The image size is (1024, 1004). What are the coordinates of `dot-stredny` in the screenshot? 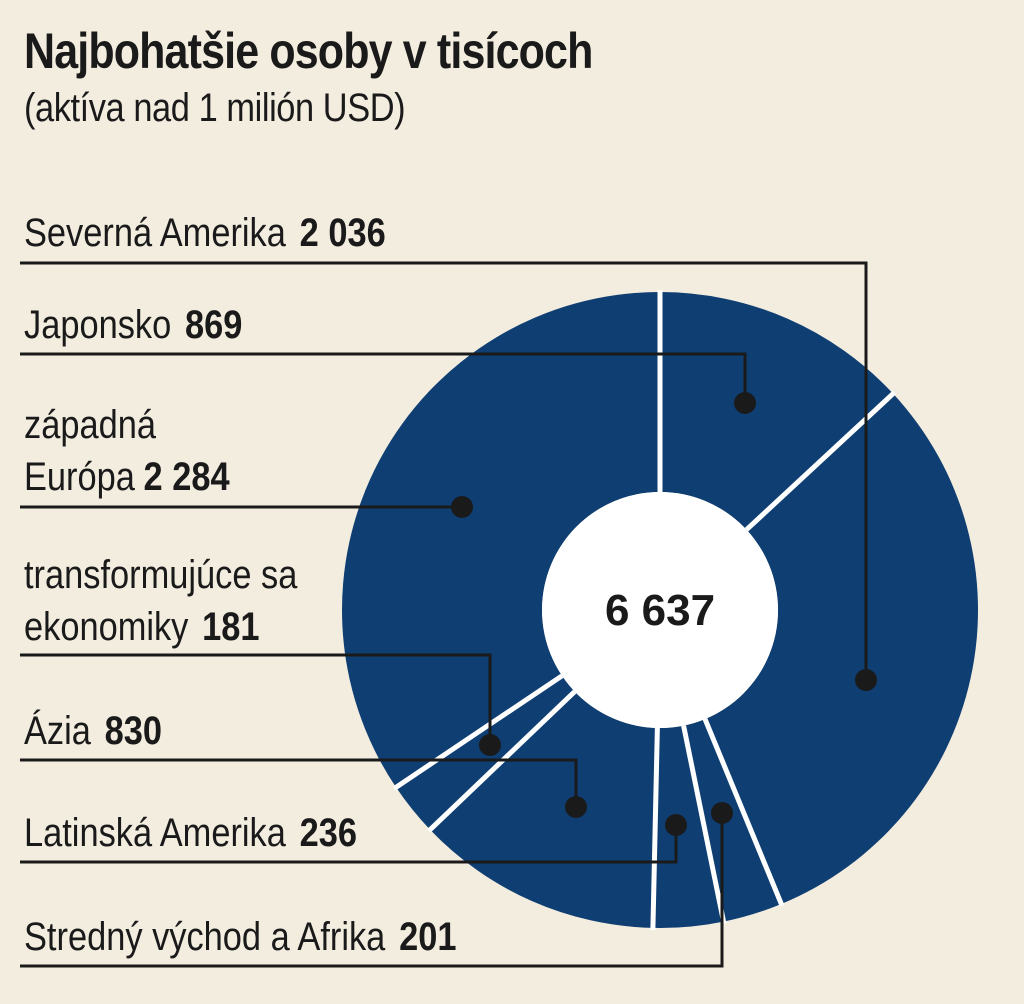 It's located at (722, 813).